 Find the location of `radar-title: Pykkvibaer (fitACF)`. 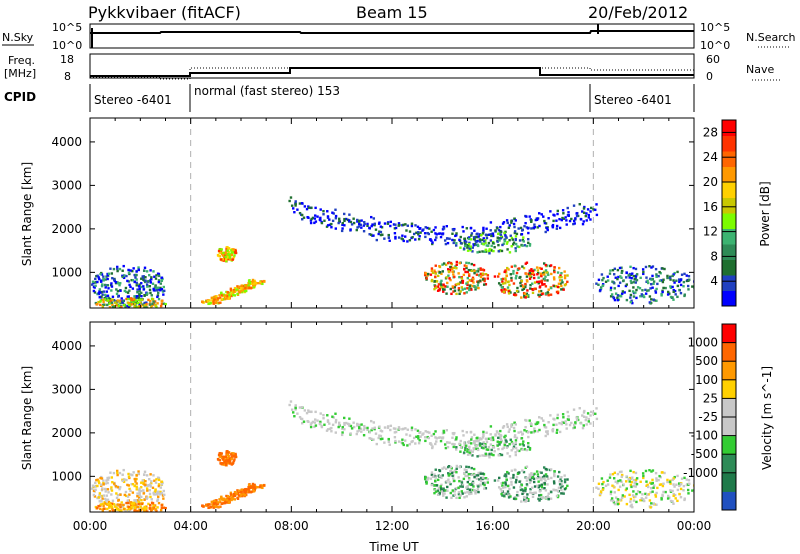

radar-title: Pykkvibaer (fitACF) is located at coordinates (164, 12).